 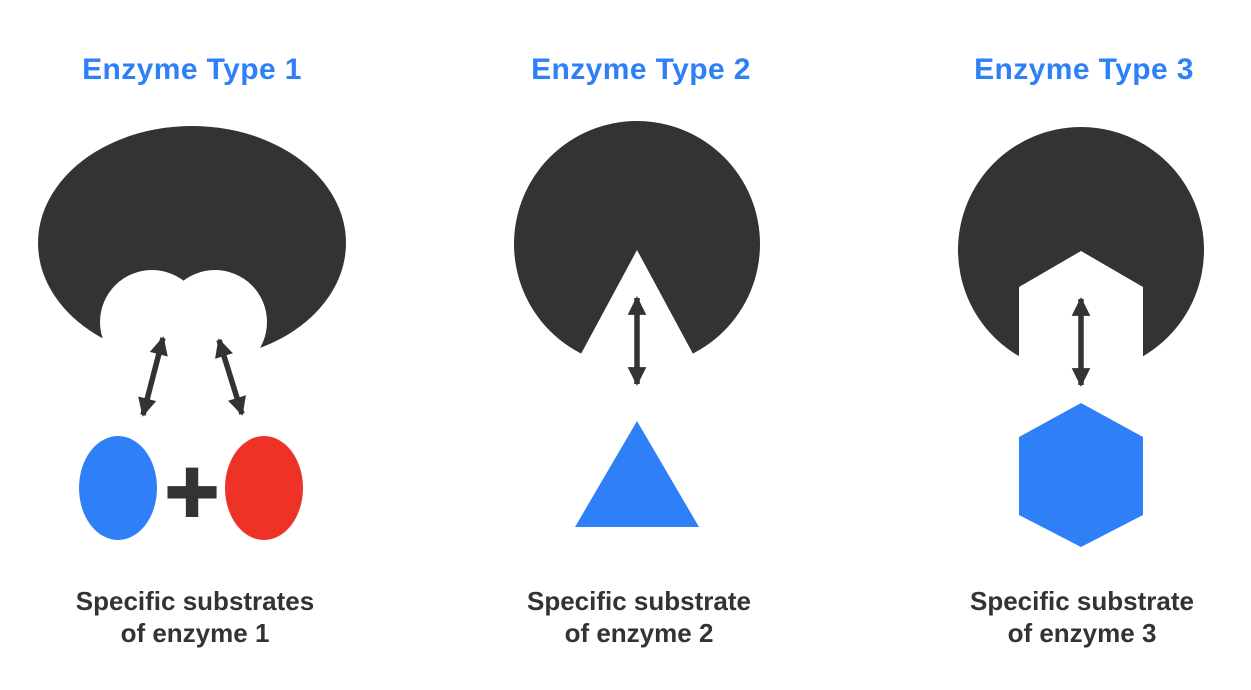 I want to click on enzyme-1-group, so click(x=192, y=333).